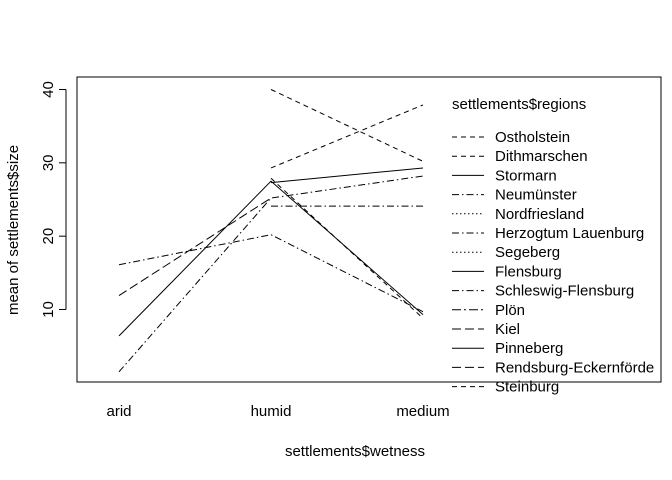 The image size is (672, 480). I want to click on legend-label: Plön, so click(510, 310).